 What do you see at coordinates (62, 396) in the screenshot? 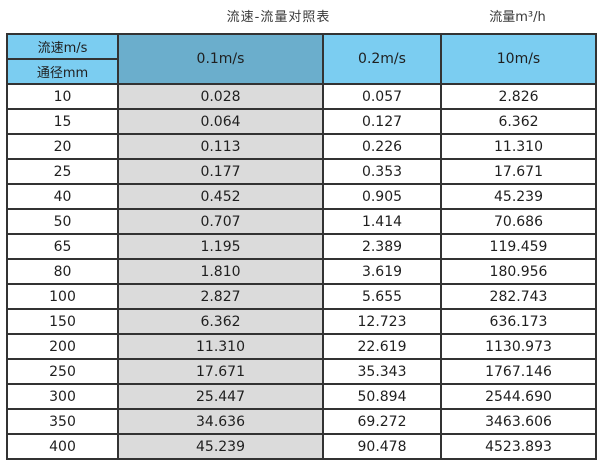
I see `diameter-cell: 300` at bounding box center [62, 396].